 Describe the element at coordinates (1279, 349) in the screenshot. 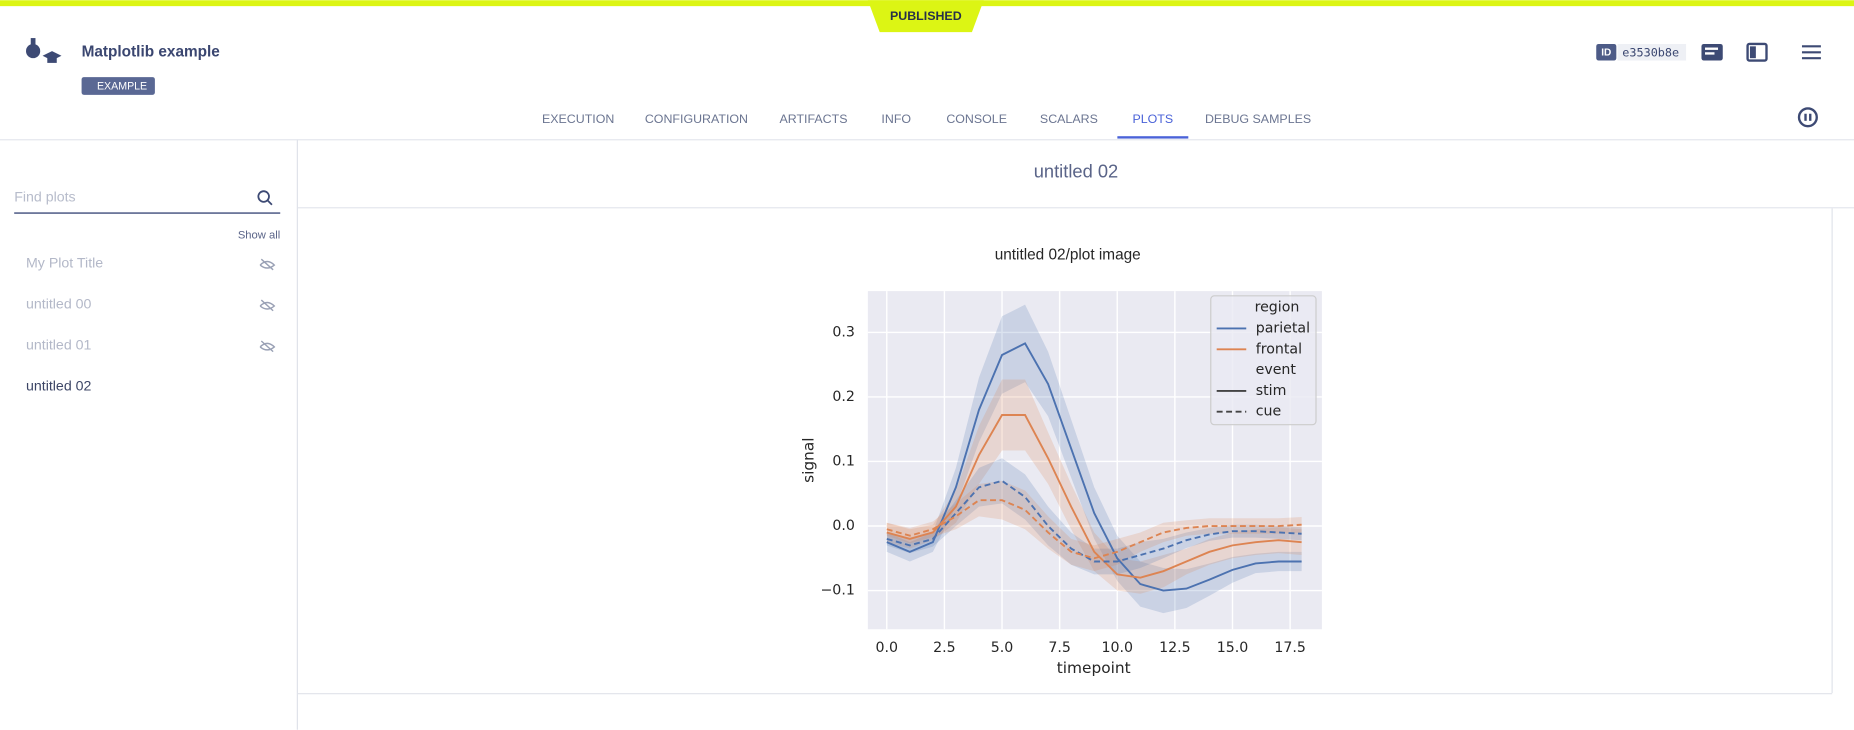

I see `legend-label: frontal` at that location.